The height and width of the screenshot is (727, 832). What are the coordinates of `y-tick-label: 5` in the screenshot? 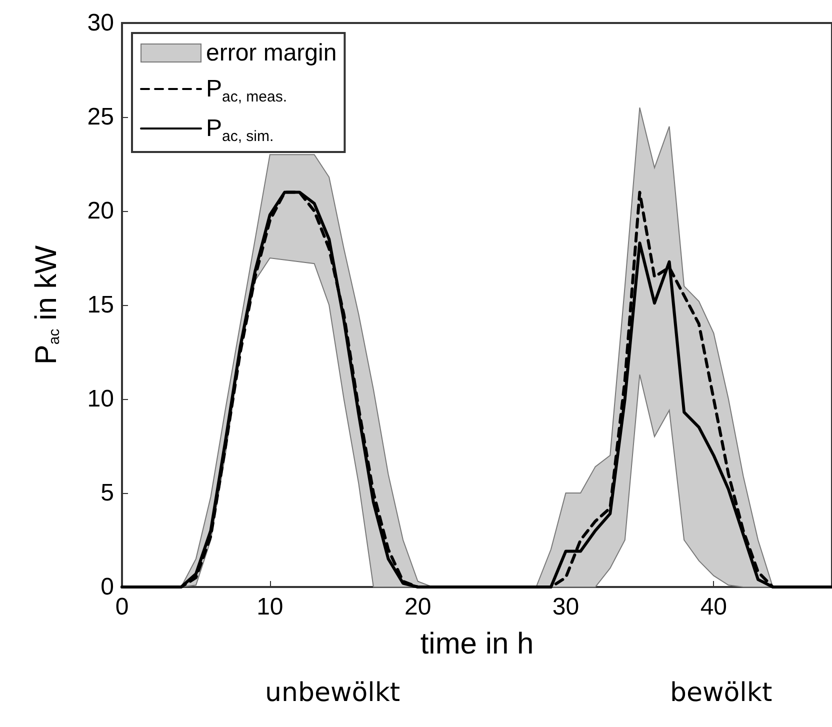 It's located at (107, 493).